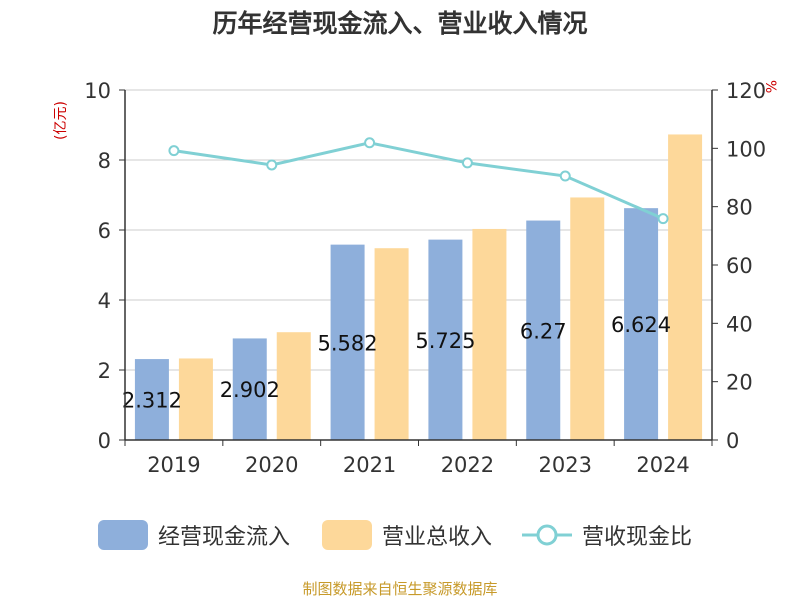  What do you see at coordinates (467, 465) in the screenshot?
I see `x-axis-tick-label: 2022` at bounding box center [467, 465].